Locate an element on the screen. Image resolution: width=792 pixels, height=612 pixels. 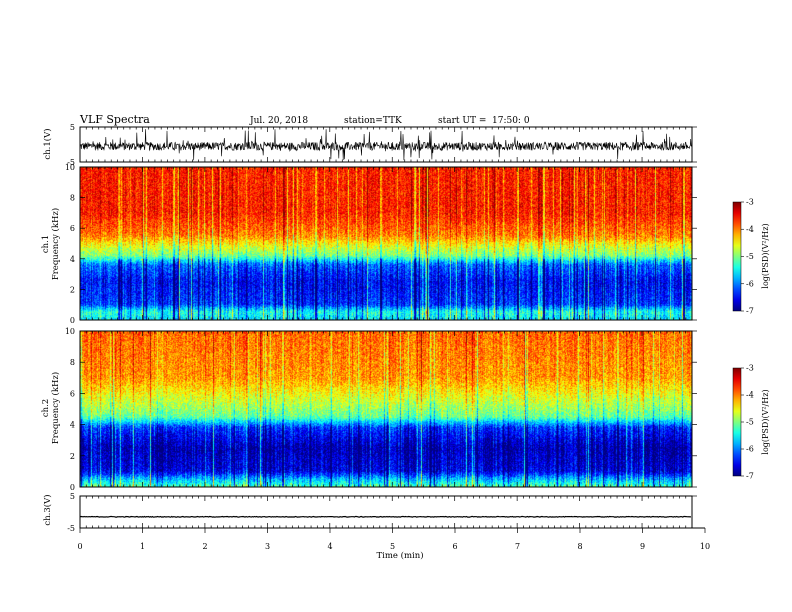
ch1-colorbar-label: log(PSD)(V²/Hz) is located at coordinates (765, 255).